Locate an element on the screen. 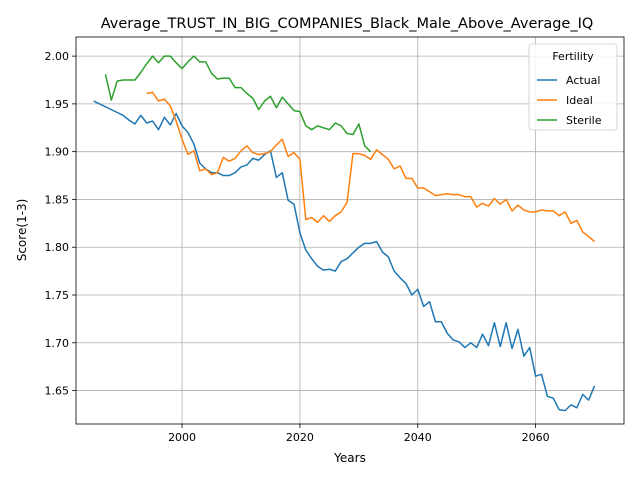 The width and height of the screenshot is (640, 484). y-axis: 1.65 1.70 1.75 1.80 1.85 1.90 1.95 2.00 is located at coordinates (61, 223).